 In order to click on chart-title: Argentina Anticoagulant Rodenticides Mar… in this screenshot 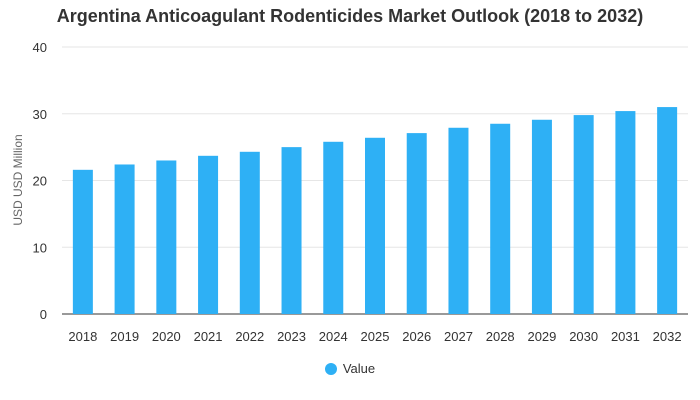, I will do `click(350, 16)`.